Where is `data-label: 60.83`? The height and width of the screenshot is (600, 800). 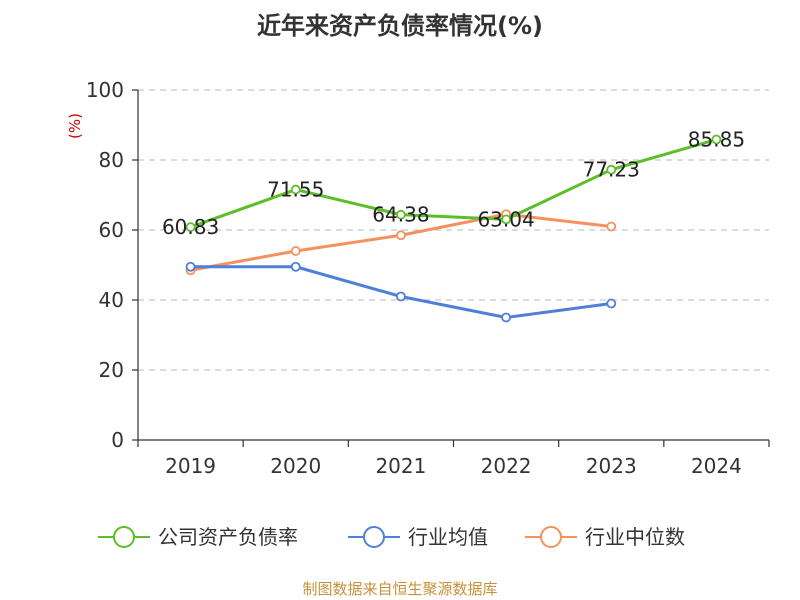
data-label: 60.83 is located at coordinates (190, 227).